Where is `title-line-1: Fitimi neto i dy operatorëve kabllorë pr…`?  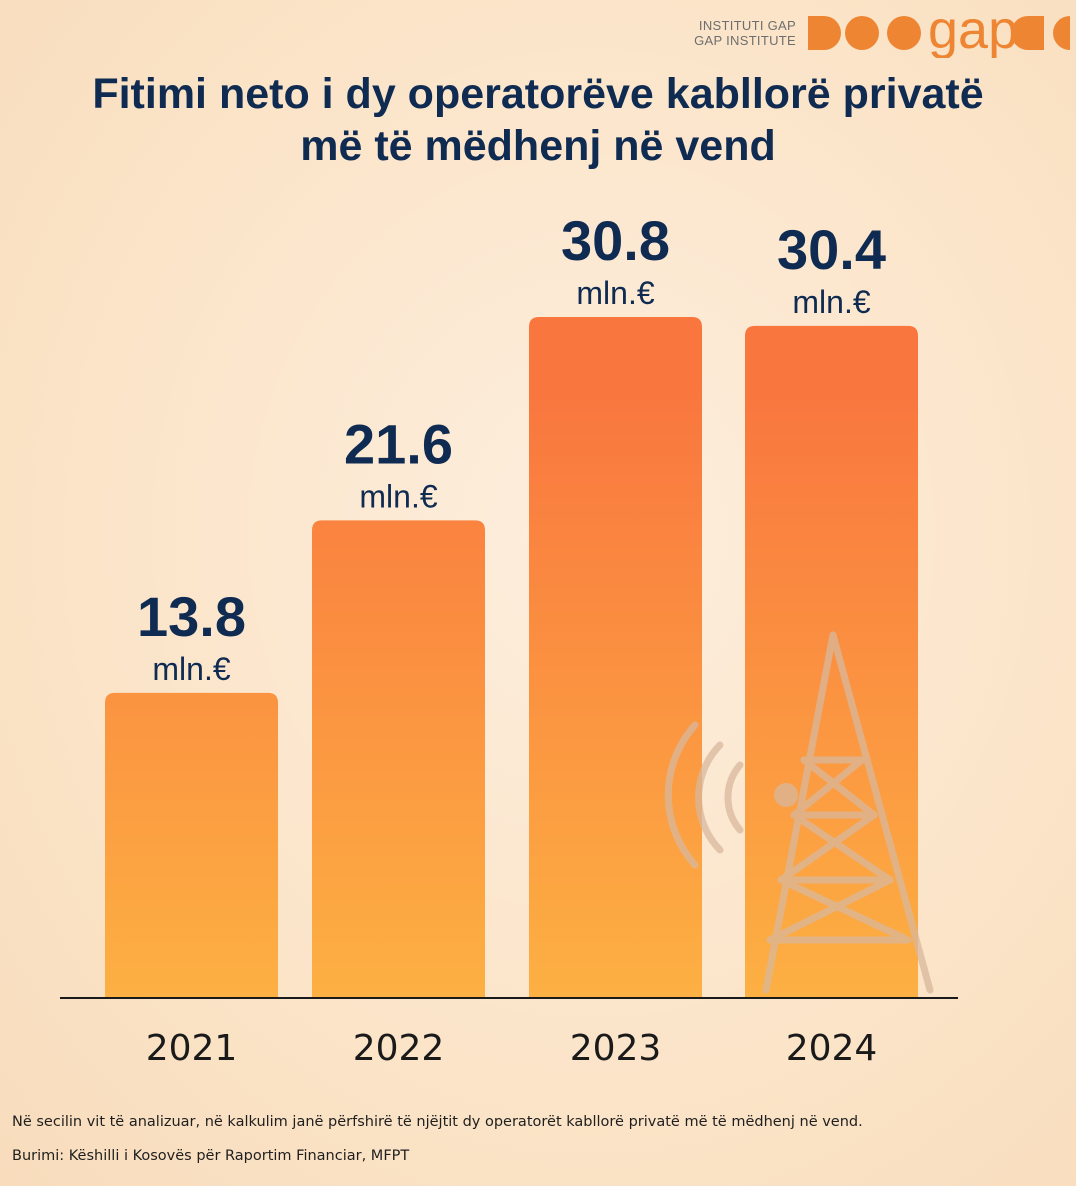 title-line-1: Fitimi neto i dy operatorëve kabllorë pr… is located at coordinates (538, 94).